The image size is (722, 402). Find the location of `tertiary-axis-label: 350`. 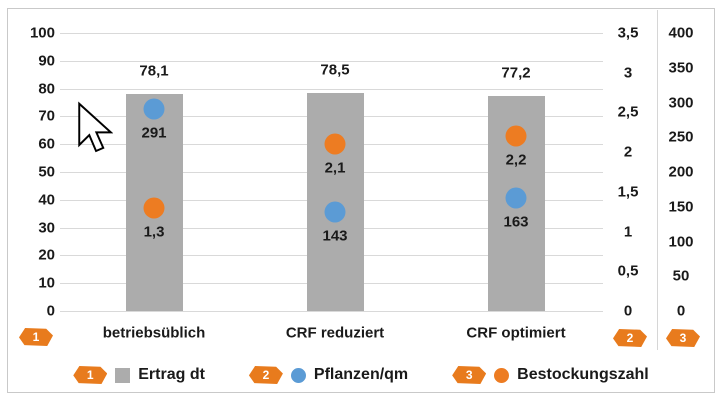

tertiary-axis-label: 350 is located at coordinates (681, 68).